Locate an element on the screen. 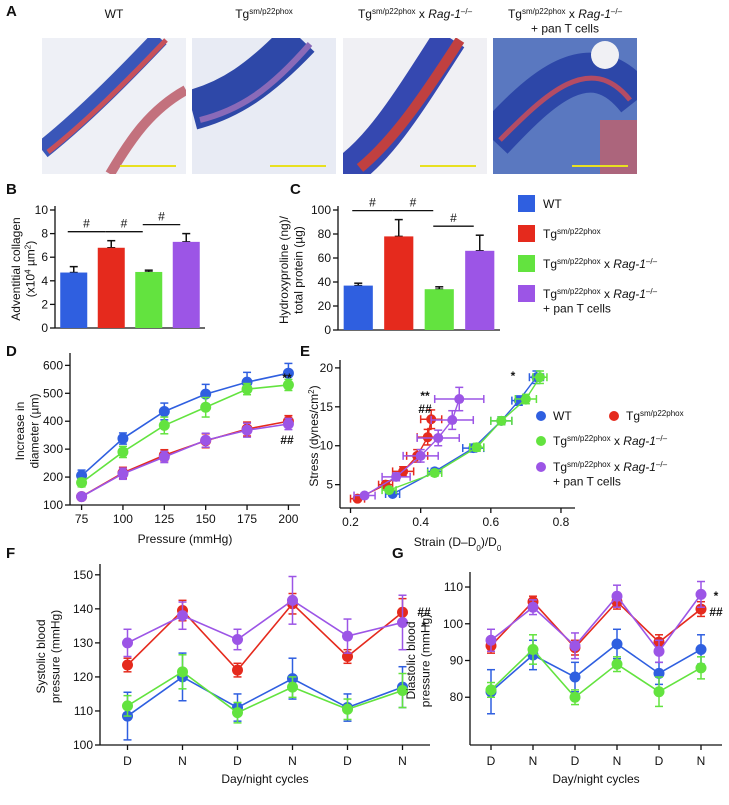 This screenshot has height=805, width=729. legend-label: Tgsm/p22phox x Rag-1–/– is located at coordinates (600, 264).